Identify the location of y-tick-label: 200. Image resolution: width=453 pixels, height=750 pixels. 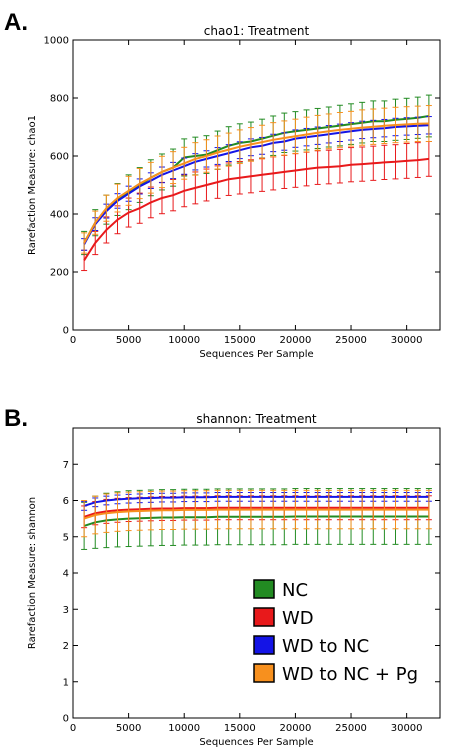
(59, 273).